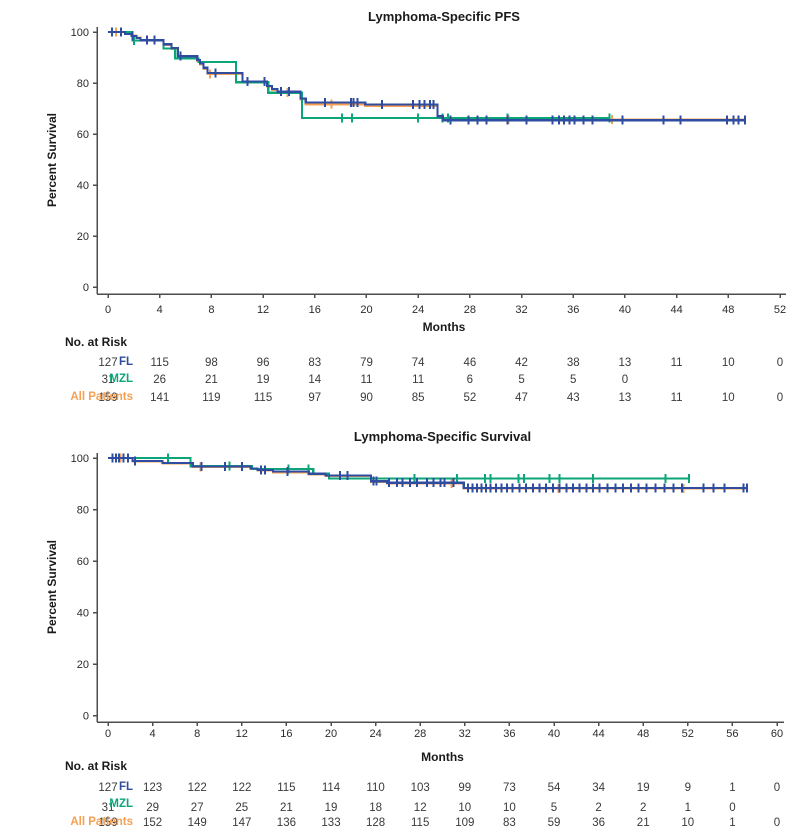 The height and width of the screenshot is (838, 800). Describe the element at coordinates (470, 380) in the screenshot. I see `risk-count: 6` at that location.